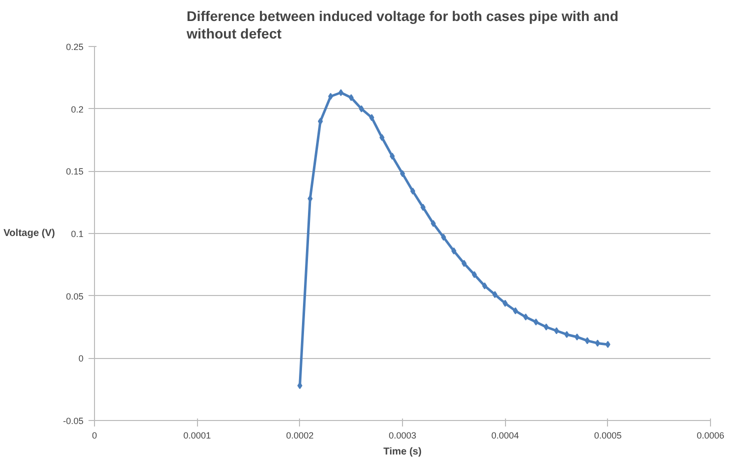 This screenshot has height=460, width=740. What do you see at coordinates (75, 171) in the screenshot?
I see `y-tick-label: 0.15` at bounding box center [75, 171].